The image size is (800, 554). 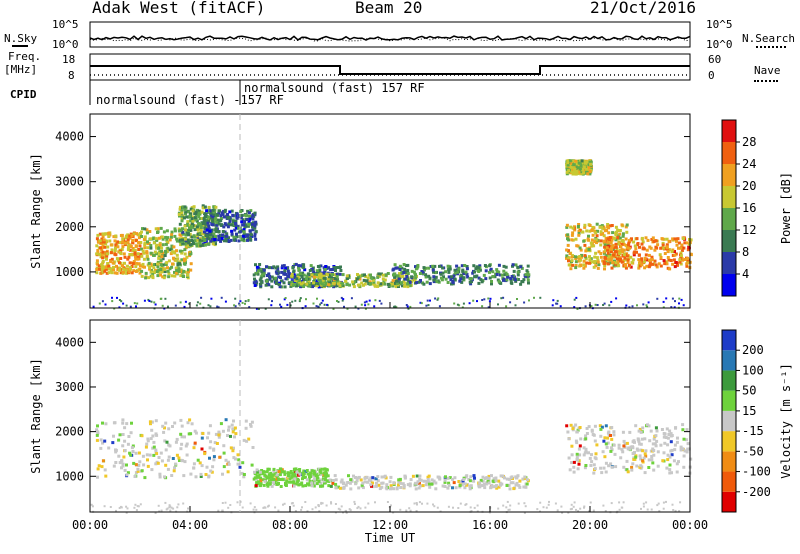 I want to click on colorbar-tick-label: 100, so click(x=753, y=370).